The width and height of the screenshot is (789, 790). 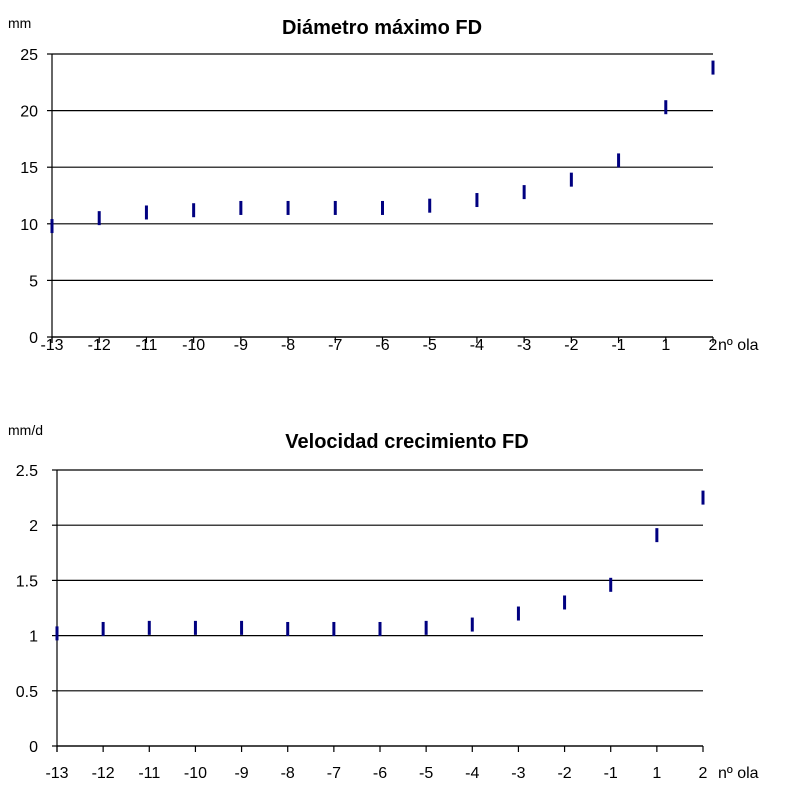 I want to click on y-axis-unit-label: mm, so click(x=19, y=23).